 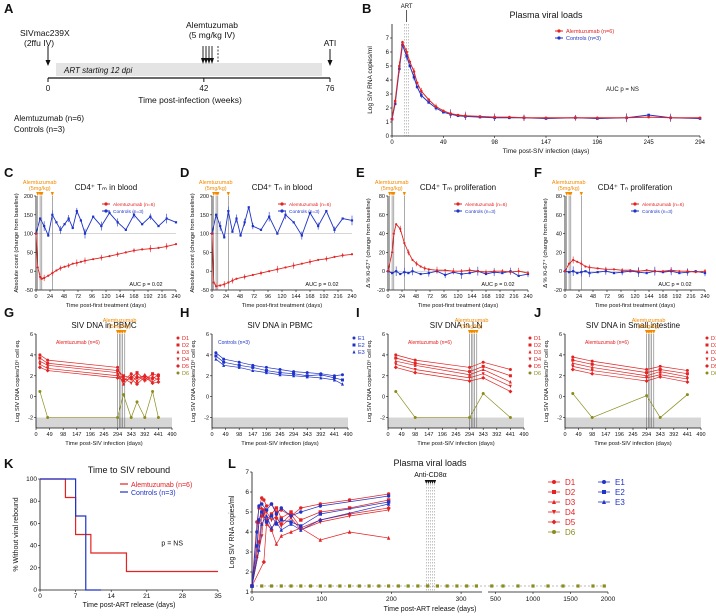 I want to click on legend-label: E2, so click(x=361, y=346).